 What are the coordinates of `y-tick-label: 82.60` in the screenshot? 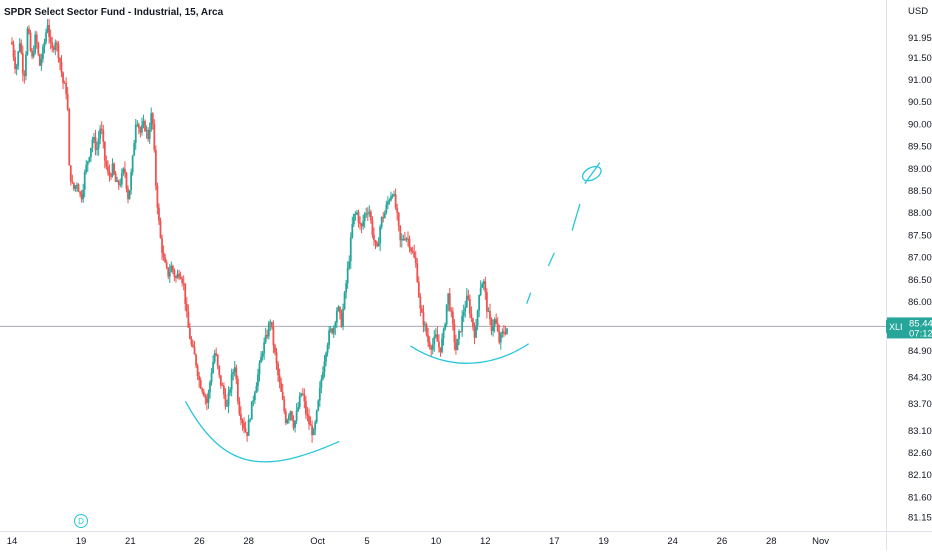 It's located at (920, 453).